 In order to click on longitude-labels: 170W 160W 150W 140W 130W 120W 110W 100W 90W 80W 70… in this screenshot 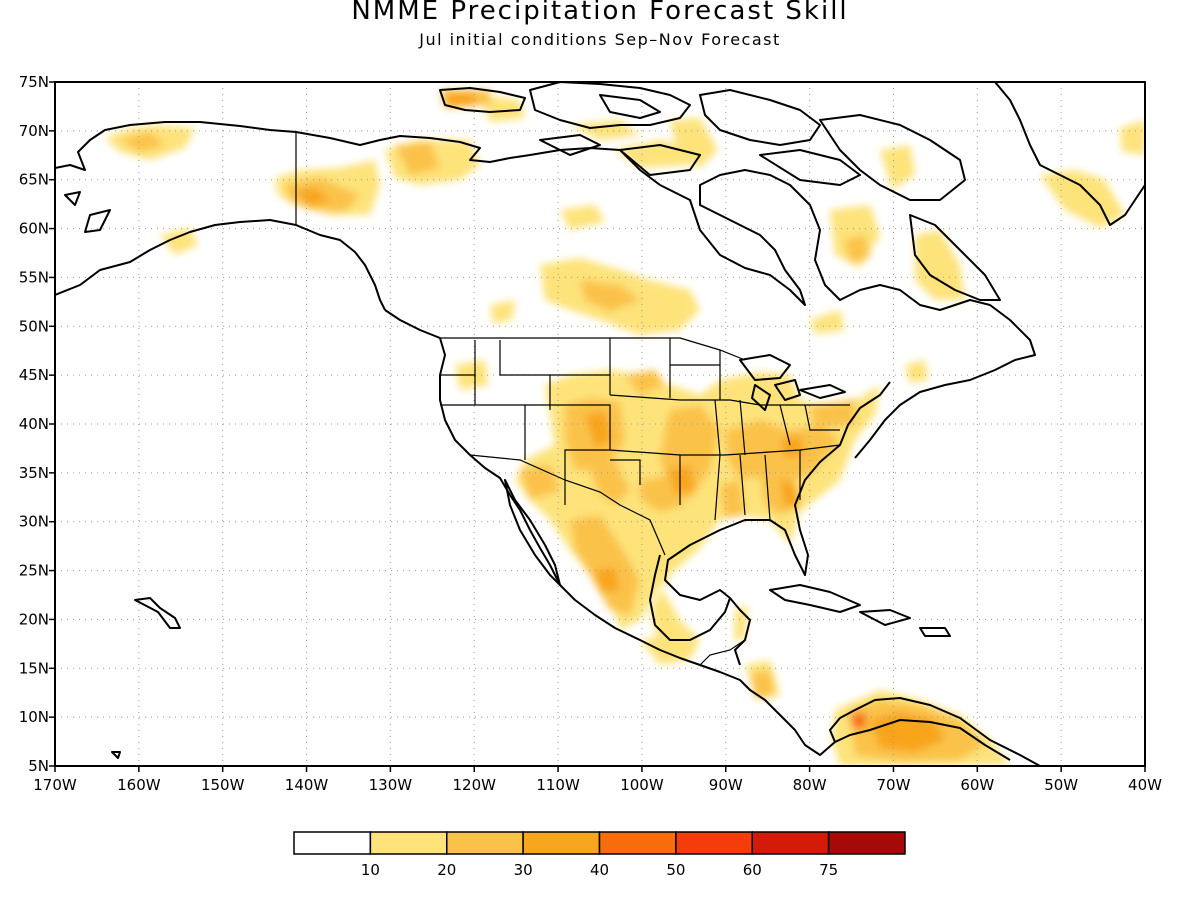, I will do `click(597, 780)`.